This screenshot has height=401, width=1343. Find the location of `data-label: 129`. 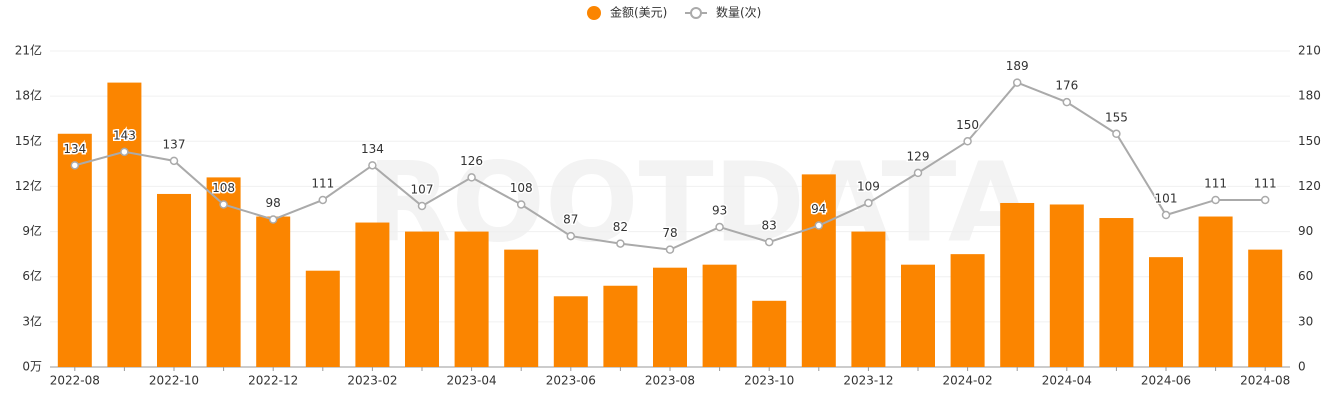

data-label: 129 is located at coordinates (918, 156).